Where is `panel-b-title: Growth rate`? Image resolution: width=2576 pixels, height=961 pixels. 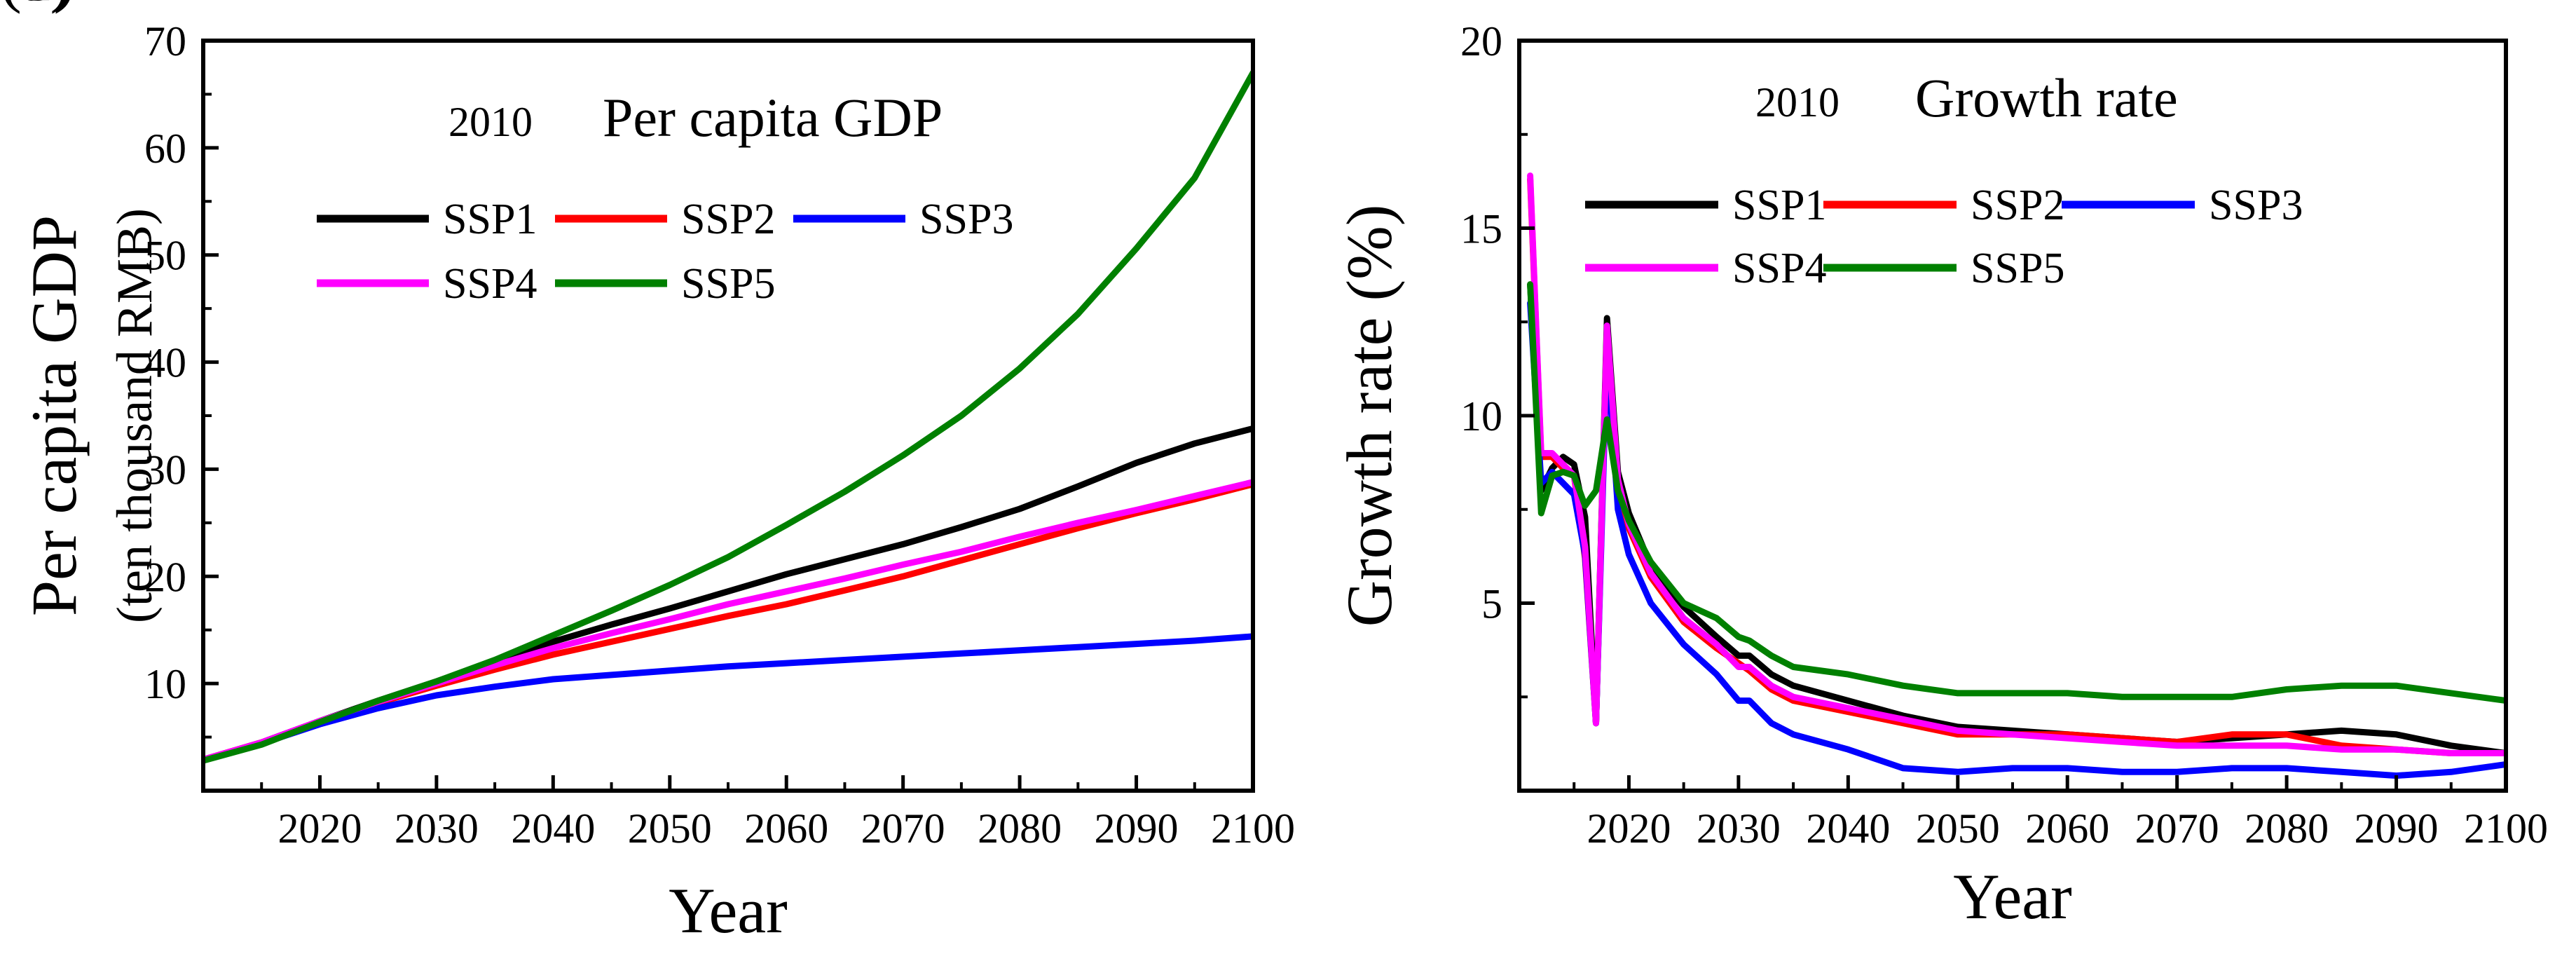 panel-b-title: Growth rate is located at coordinates (2047, 97).